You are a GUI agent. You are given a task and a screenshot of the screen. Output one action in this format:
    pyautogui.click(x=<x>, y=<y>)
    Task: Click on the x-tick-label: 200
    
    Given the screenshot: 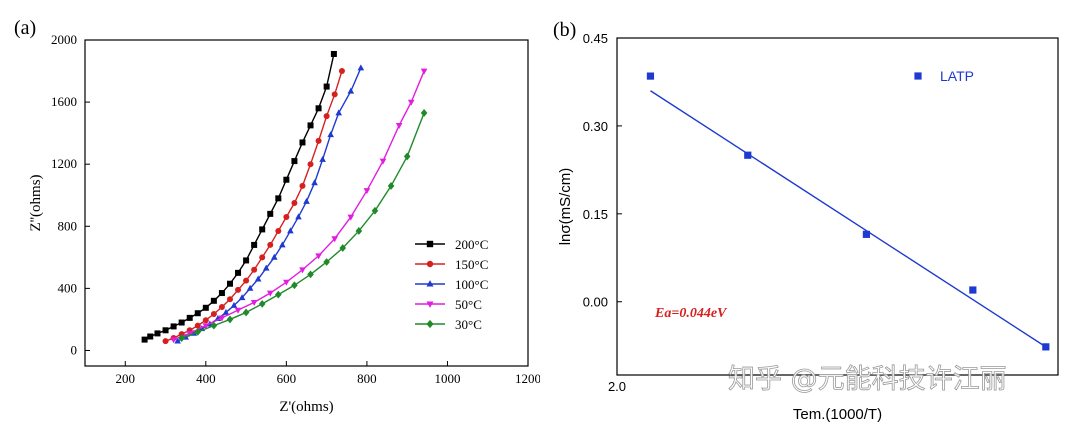 What is the action you would take?
    pyautogui.click(x=126, y=378)
    